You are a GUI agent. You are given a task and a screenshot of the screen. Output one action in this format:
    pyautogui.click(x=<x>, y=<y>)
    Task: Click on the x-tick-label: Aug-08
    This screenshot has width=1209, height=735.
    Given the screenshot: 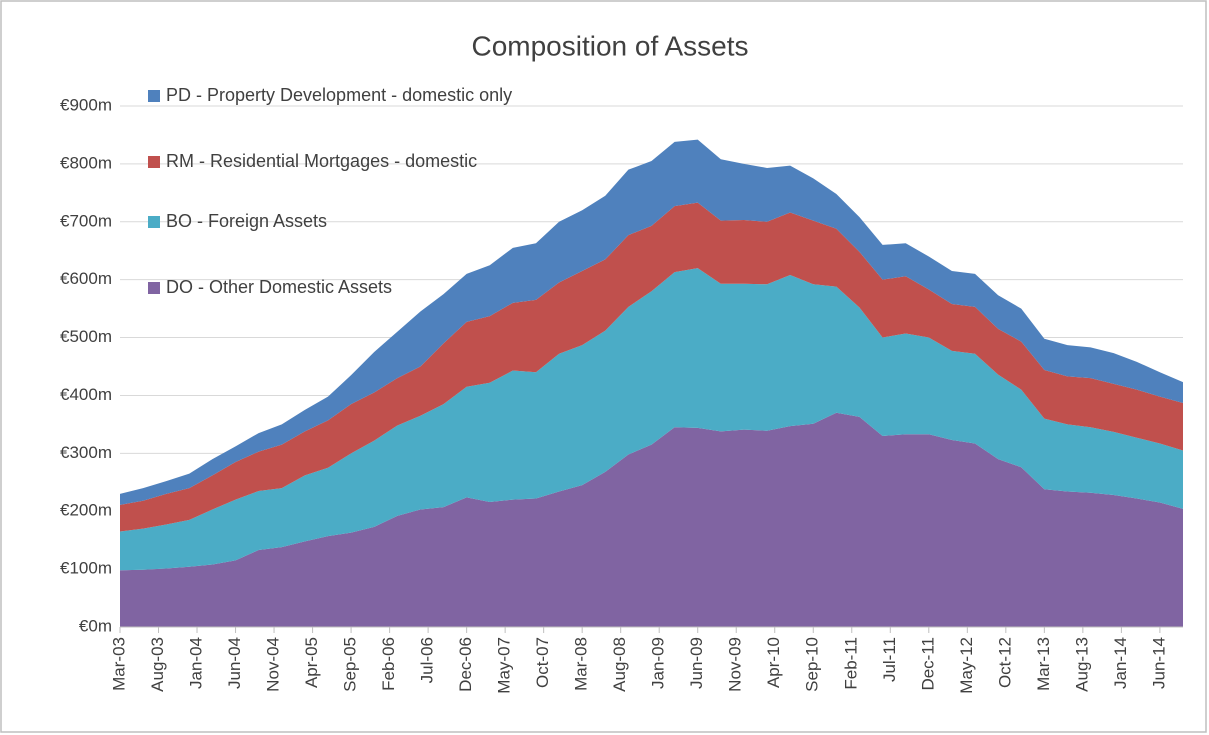 What is the action you would take?
    pyautogui.click(x=619, y=664)
    